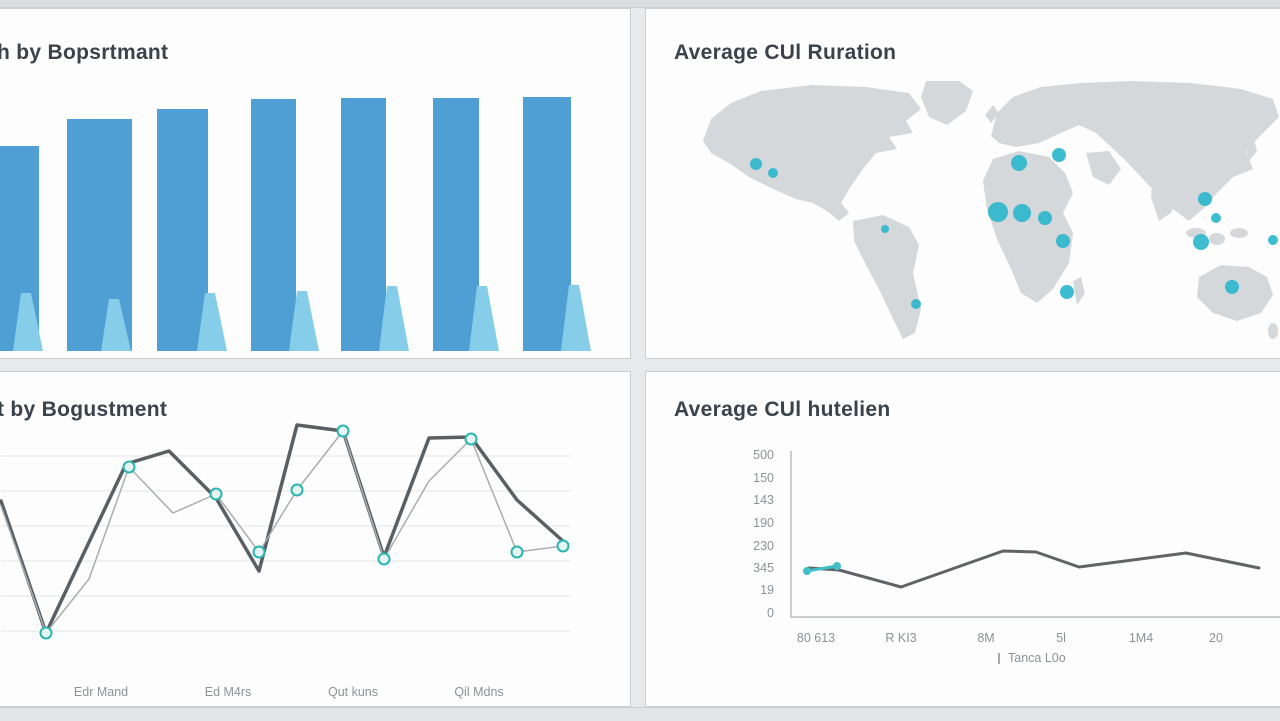  Describe the element at coordinates (1216, 638) in the screenshot. I see `br-x-label-6: 20` at that location.